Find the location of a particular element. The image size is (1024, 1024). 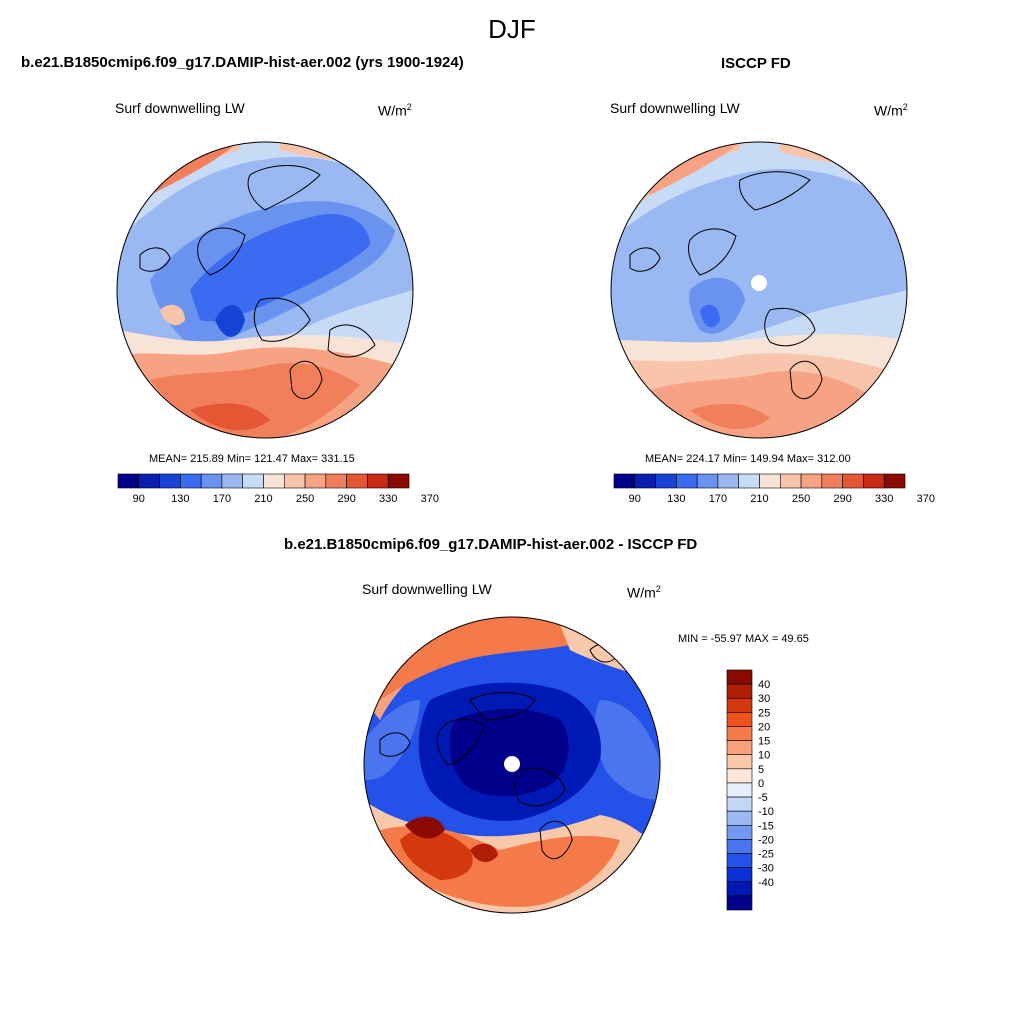

diff-colorbar-tick-label: 15 is located at coordinates (764, 742).